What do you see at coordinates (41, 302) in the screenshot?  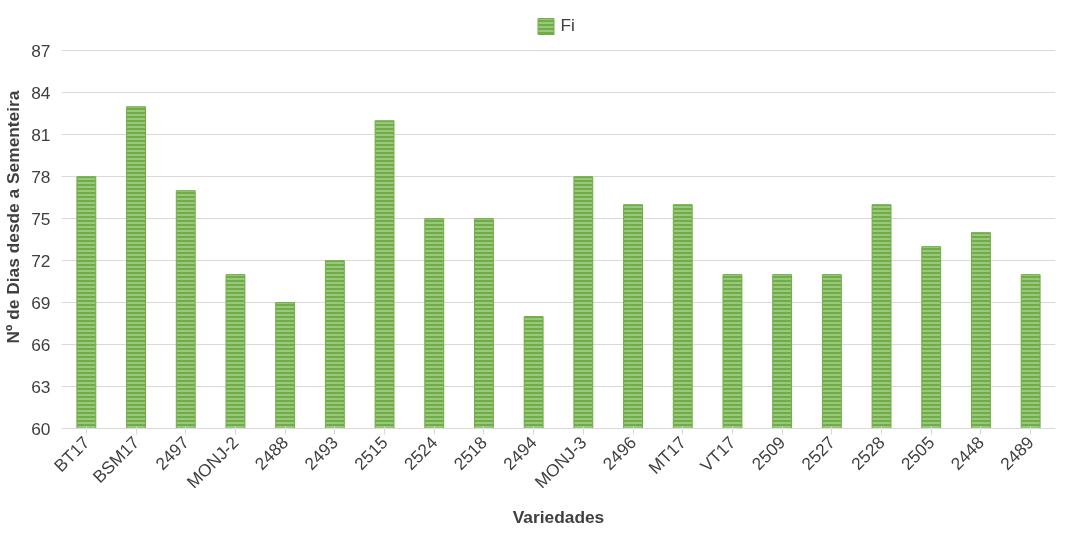 I see `y-tick-label: 69` at bounding box center [41, 302].